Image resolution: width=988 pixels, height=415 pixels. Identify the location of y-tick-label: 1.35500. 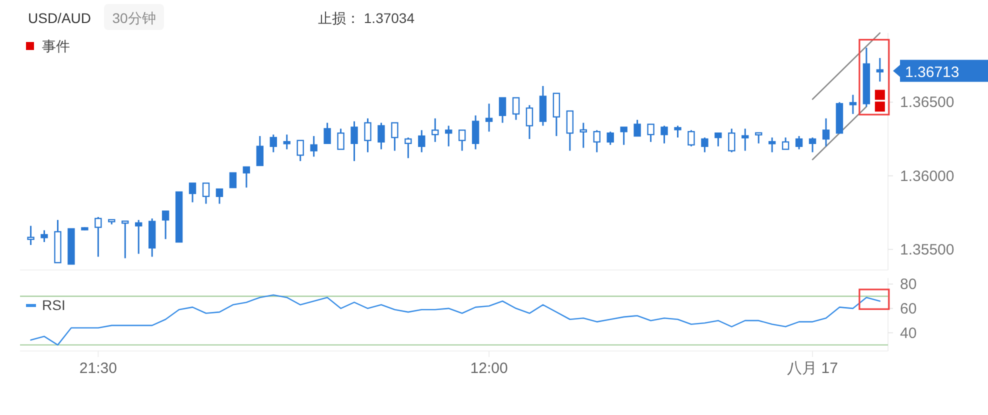
(927, 249).